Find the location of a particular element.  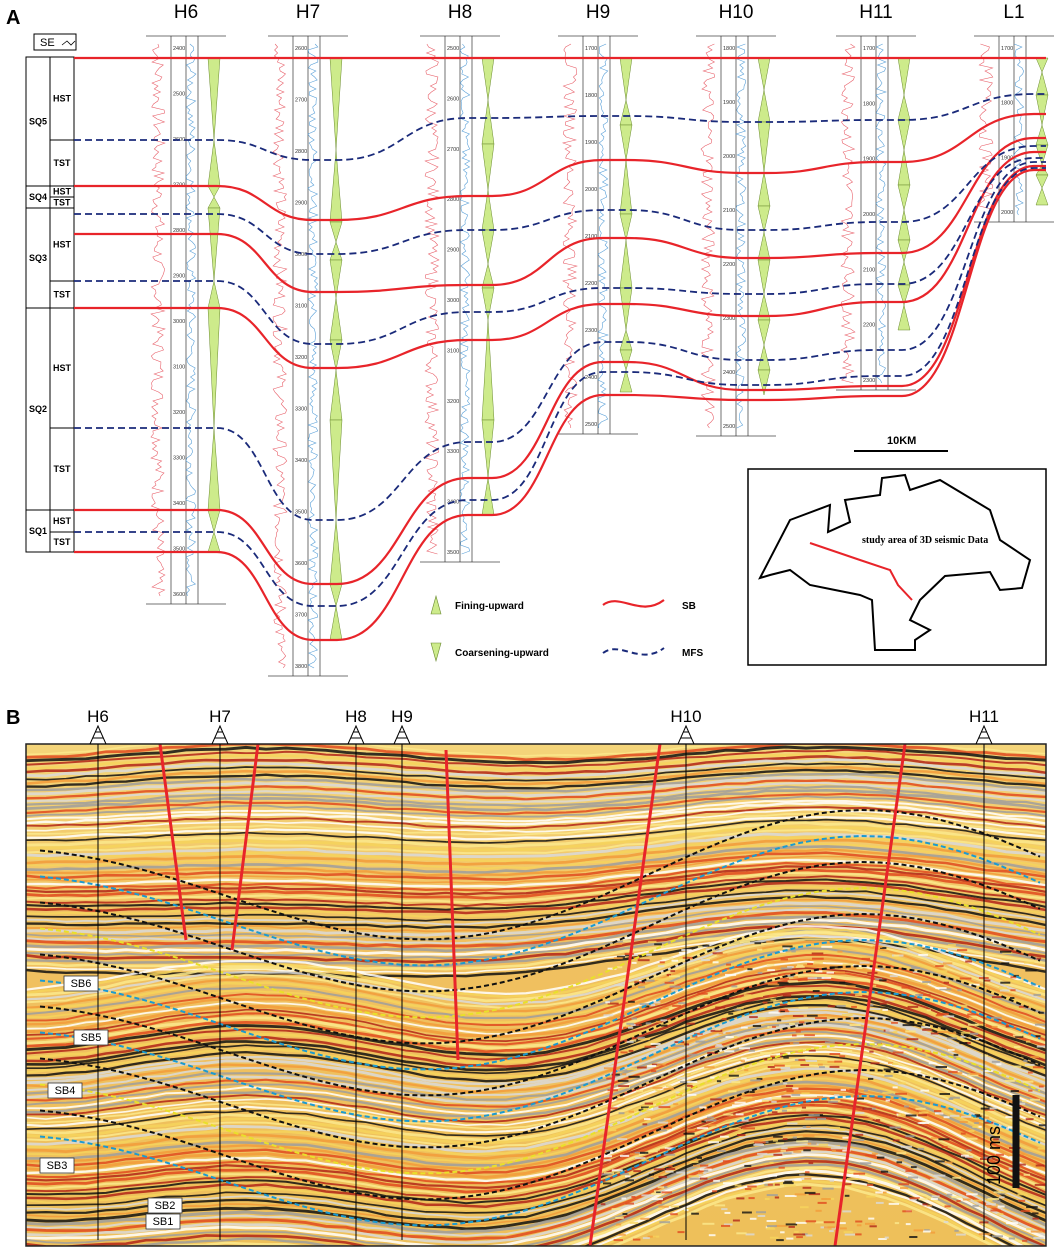

scale-bar: 10KM is located at coordinates (901, 443).